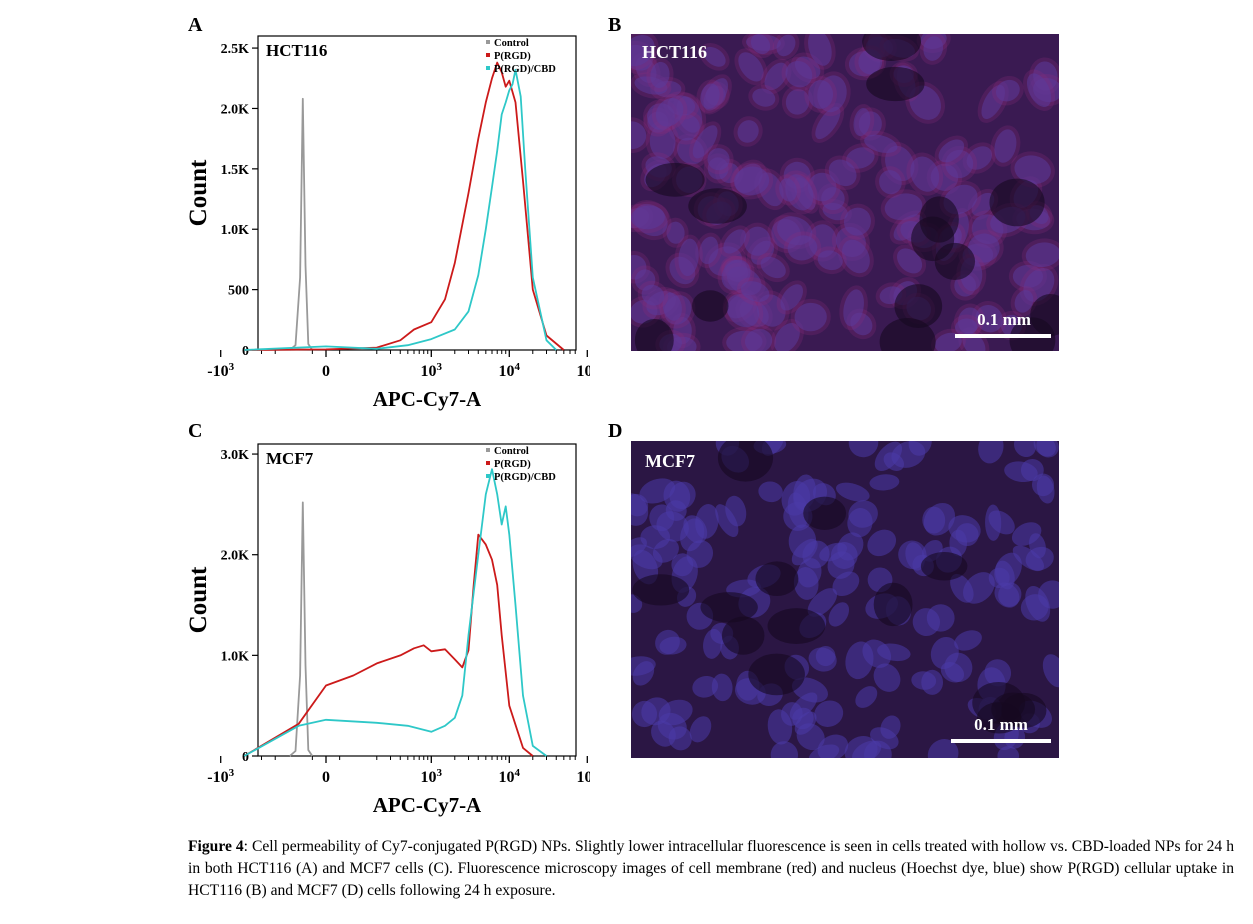 The width and height of the screenshot is (1253, 924). I want to click on caption-lead: Figure 4, so click(216, 846).